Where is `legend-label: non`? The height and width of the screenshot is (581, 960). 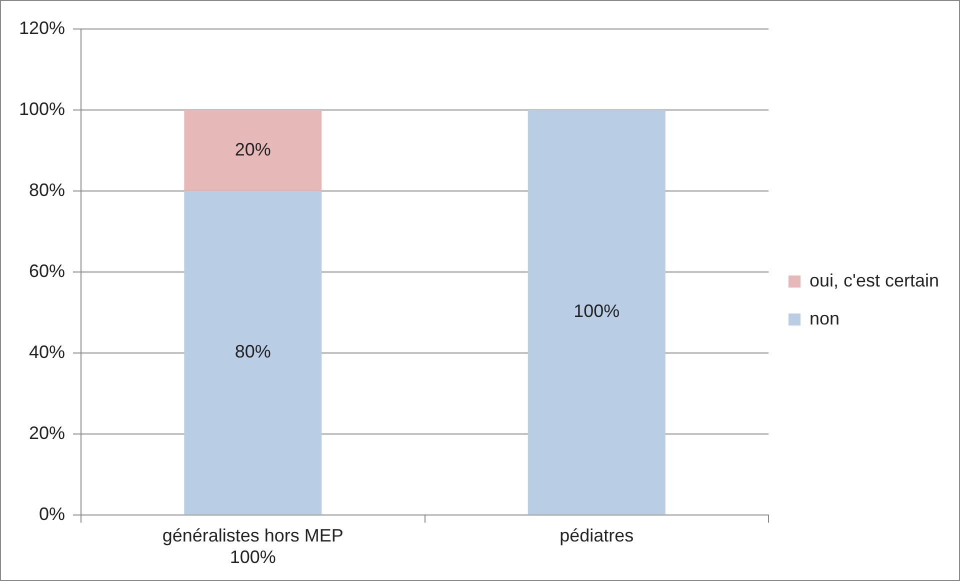
legend-label: non is located at coordinates (825, 318).